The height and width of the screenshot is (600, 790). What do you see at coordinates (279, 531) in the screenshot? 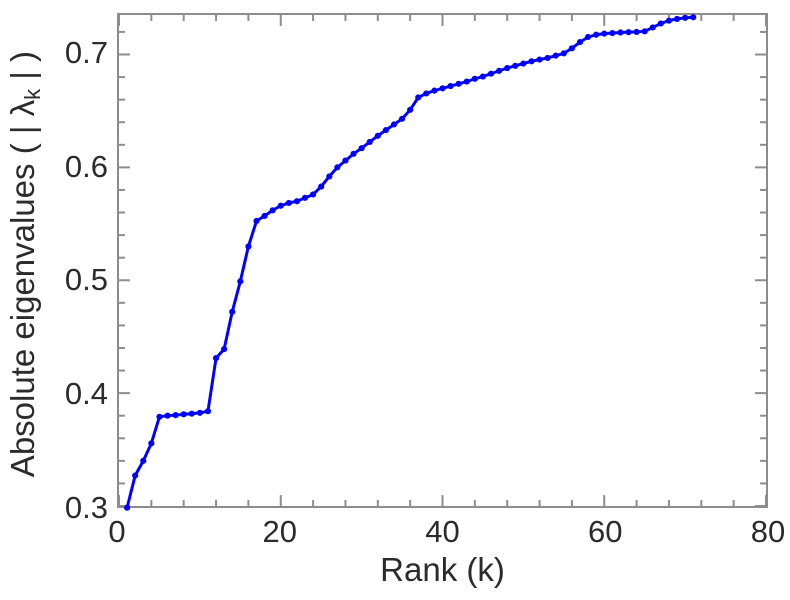
I see `x-tick-label: 20` at bounding box center [279, 531].